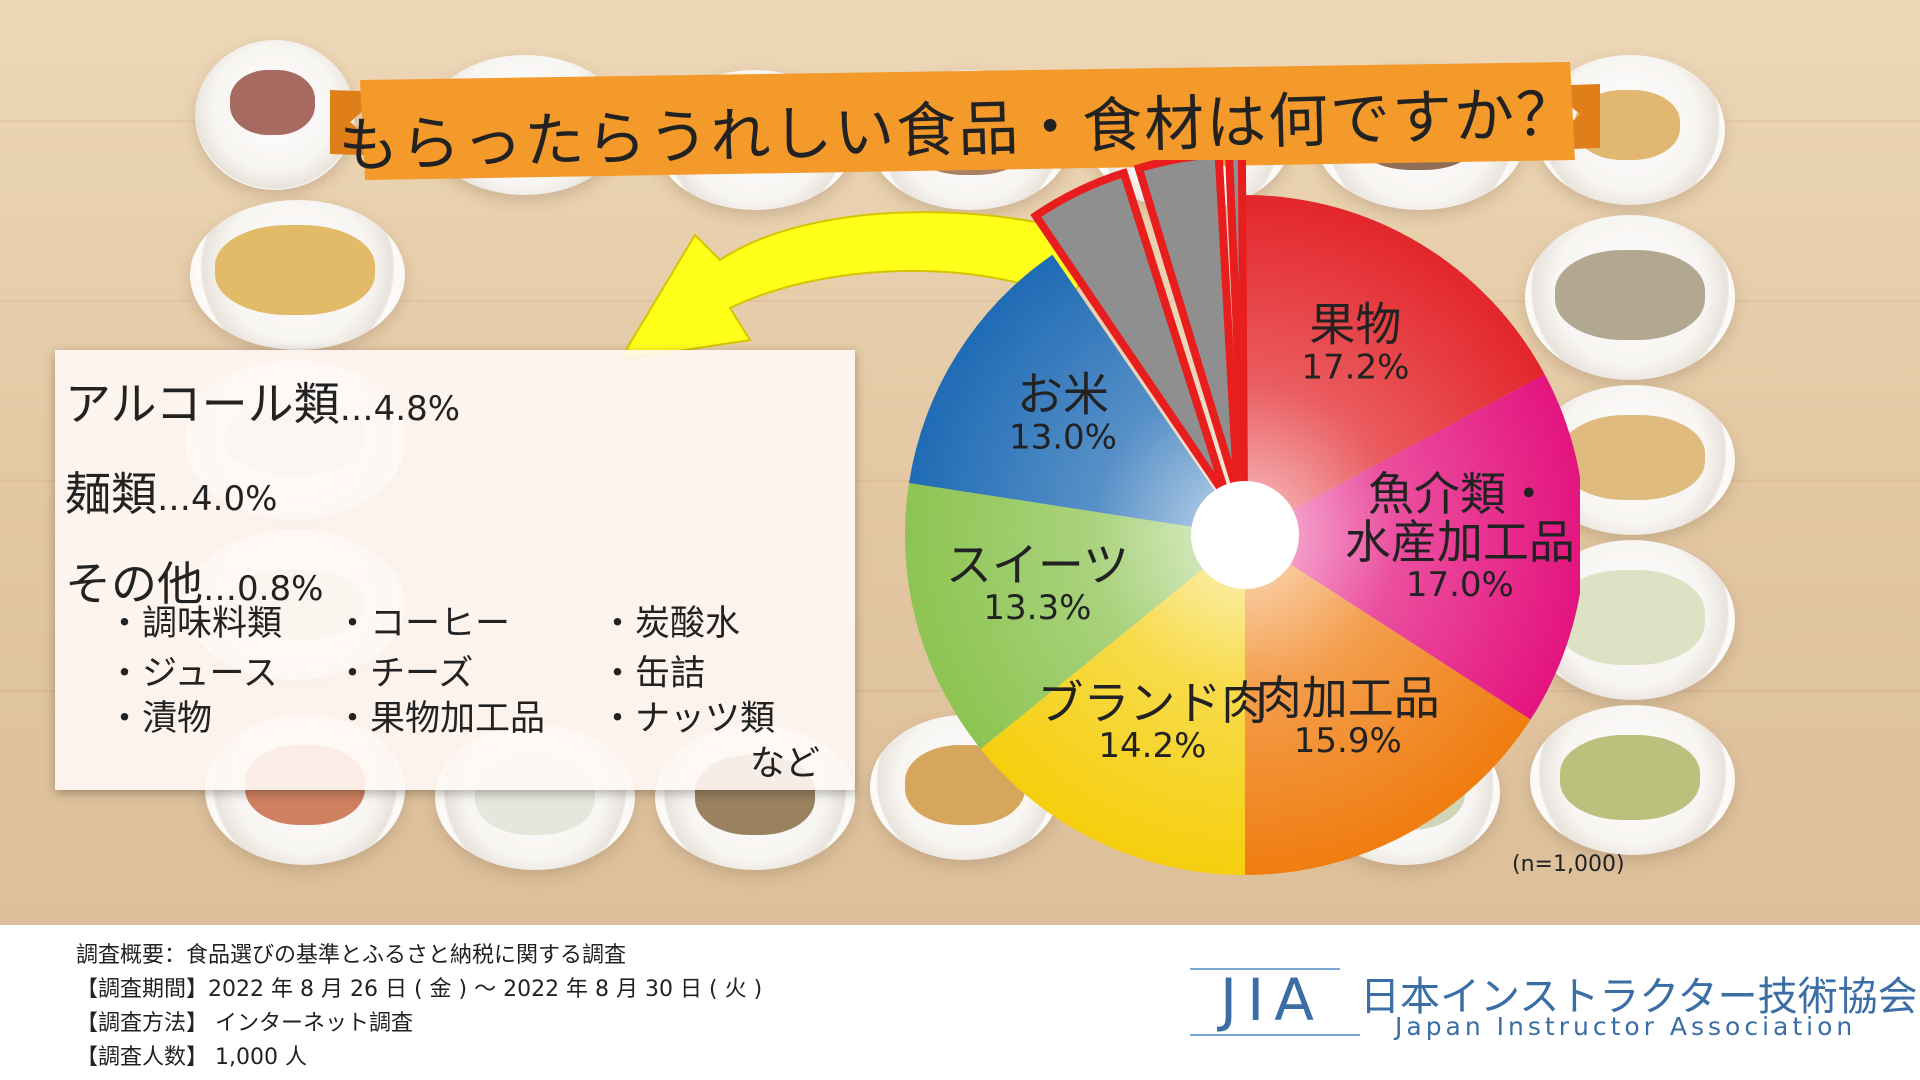 Image resolution: width=1920 pixels, height=1080 pixels. Describe the element at coordinates (160, 719) in the screenshot. I see `other-item: ・漬物` at that location.